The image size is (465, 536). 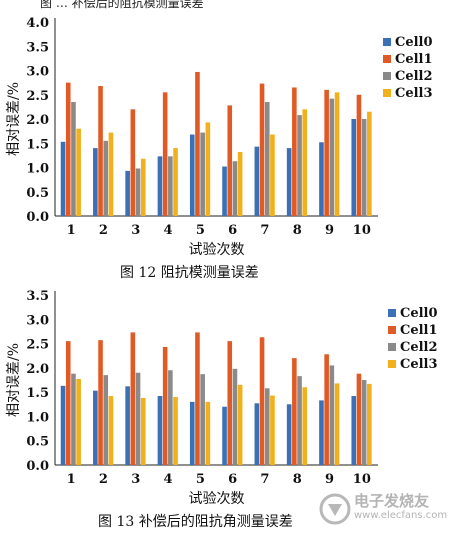 What do you see at coordinates (392, 330) in the screenshot?
I see `chart2-legend-swatch-cell1` at bounding box center [392, 330].